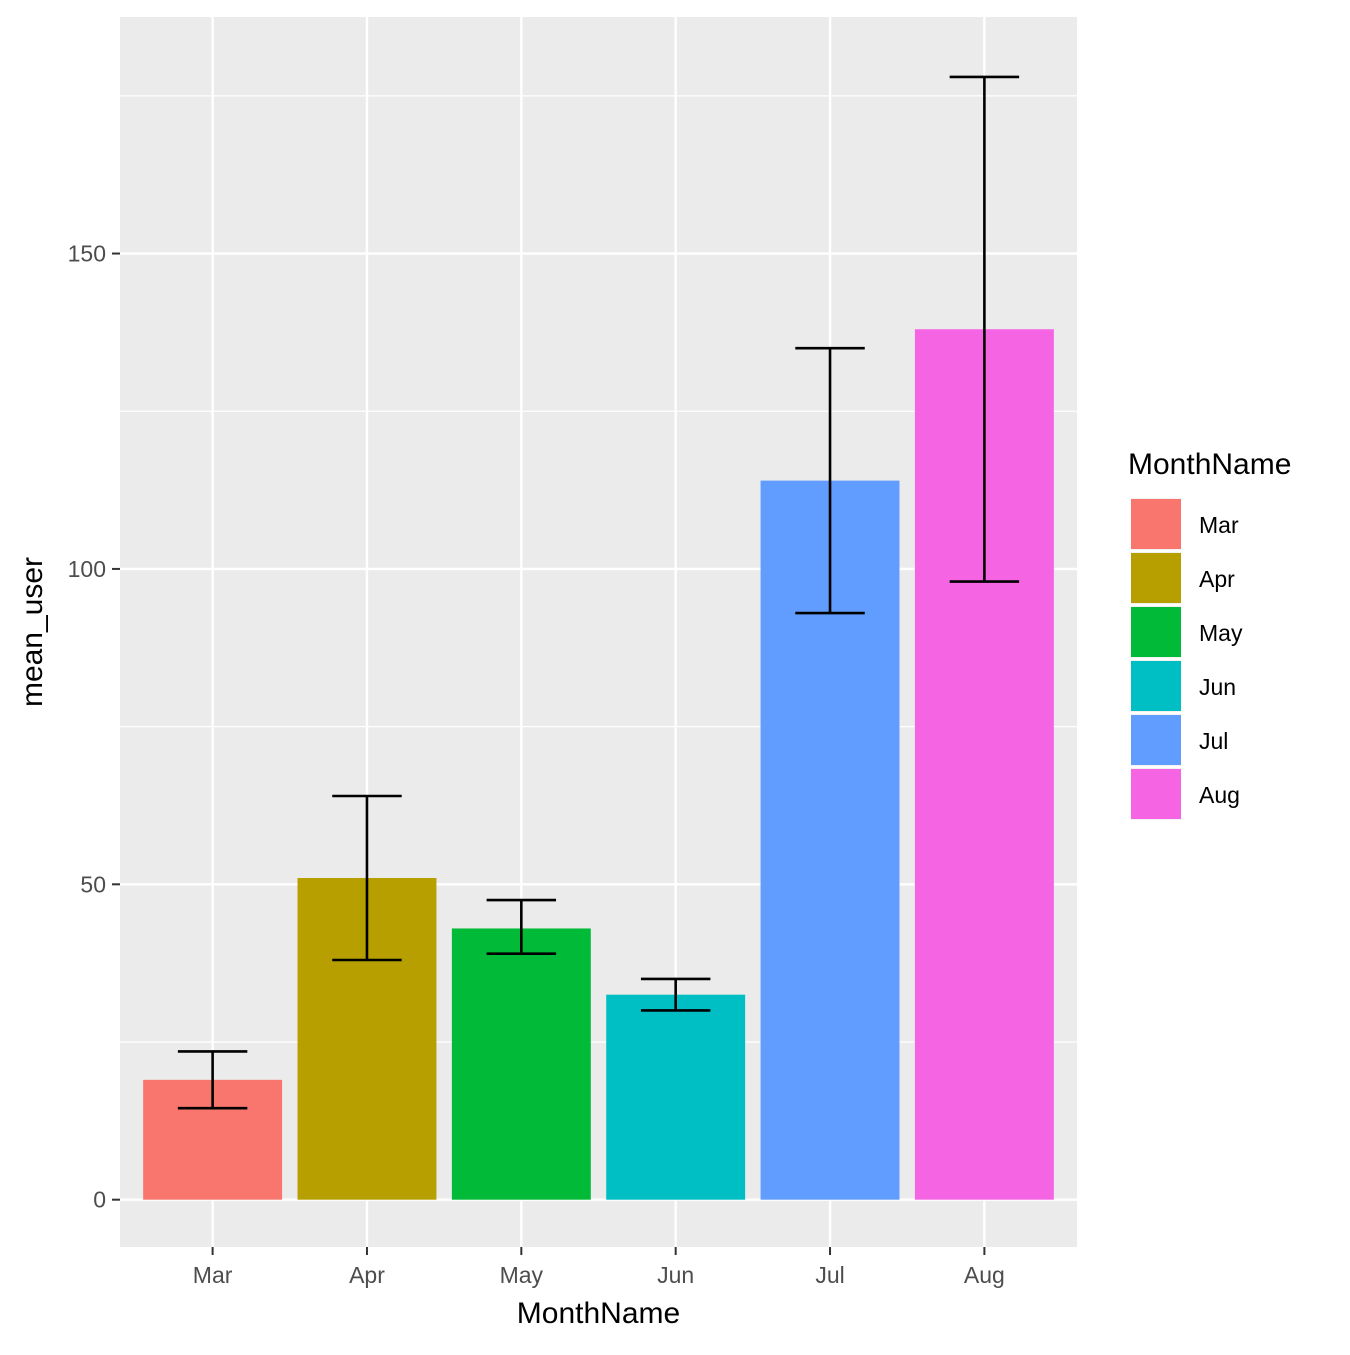 This screenshot has height=1355, width=1350. I want to click on error-bar-may, so click(521, 926).